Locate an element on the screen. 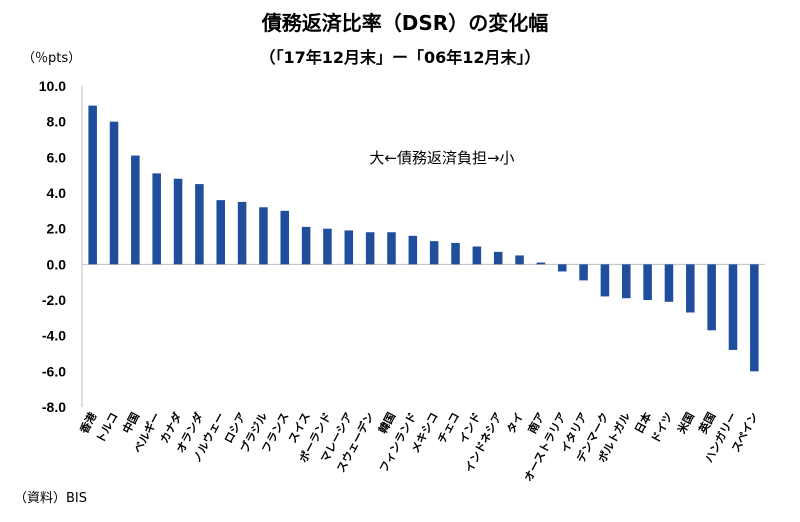 The width and height of the screenshot is (800, 522). y-tick-label: 2.0 is located at coordinates (57, 229).